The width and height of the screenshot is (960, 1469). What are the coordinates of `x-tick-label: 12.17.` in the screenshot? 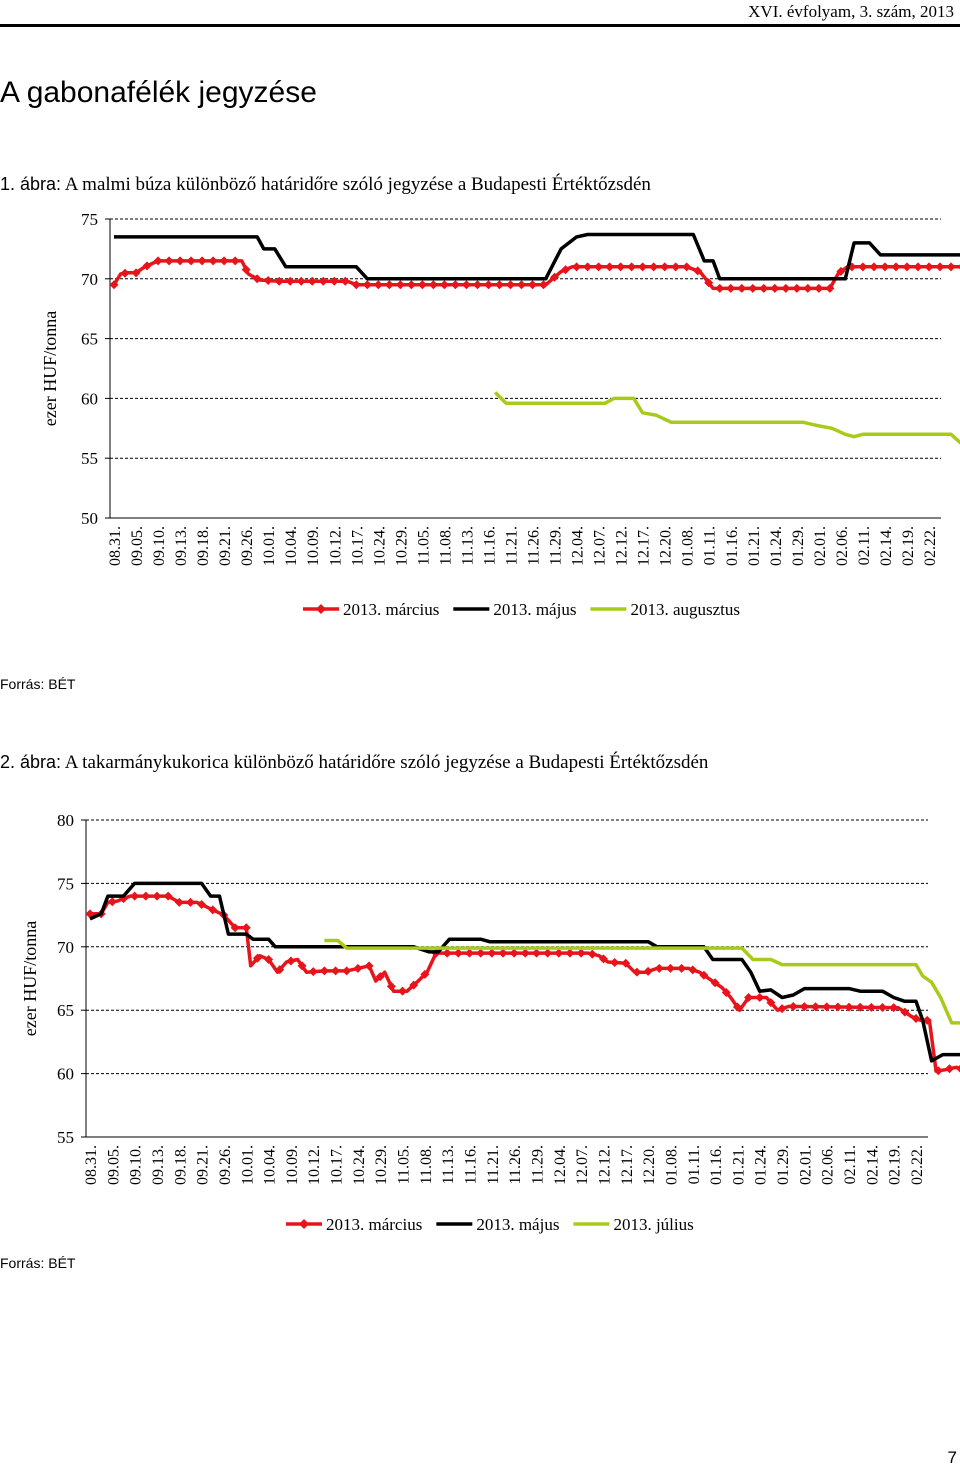 It's located at (627, 1165).